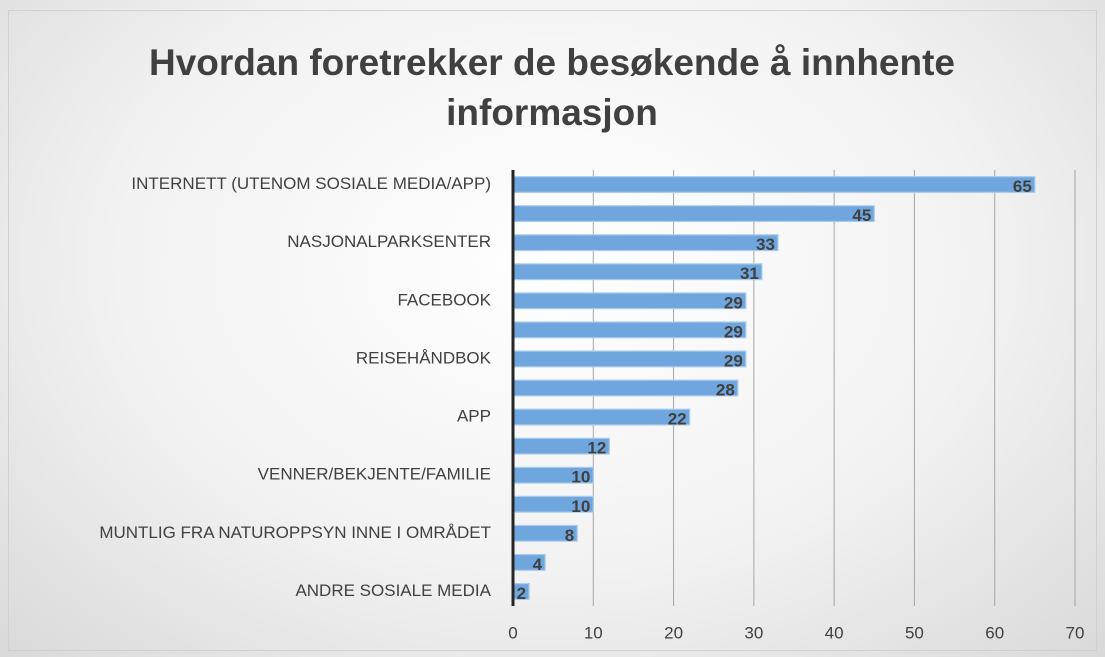 The height and width of the screenshot is (657, 1105). Describe the element at coordinates (424, 357) in the screenshot. I see `y-tick-label: REISEHÅNDBOK` at that location.